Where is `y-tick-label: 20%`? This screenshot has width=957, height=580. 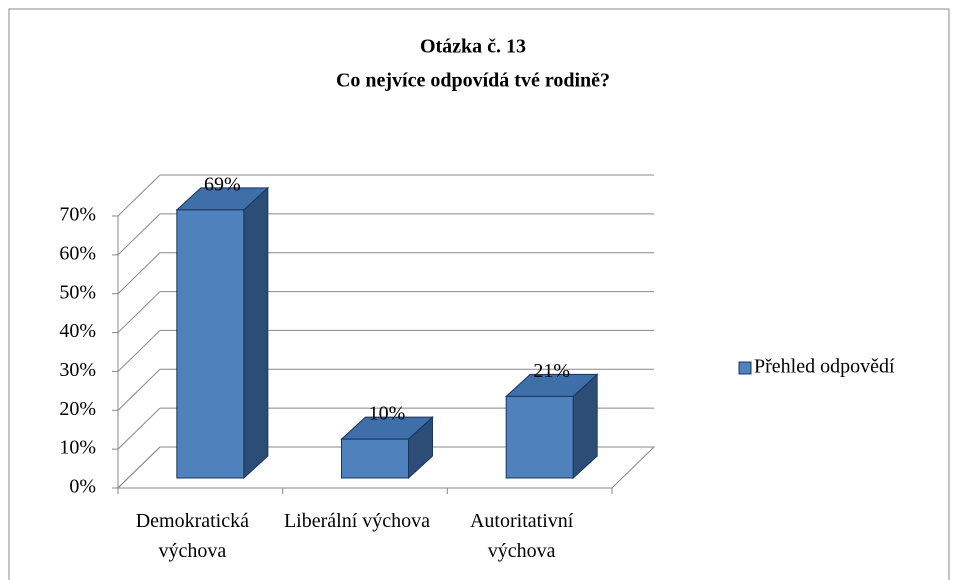 y-tick-label: 20% is located at coordinates (77, 409).